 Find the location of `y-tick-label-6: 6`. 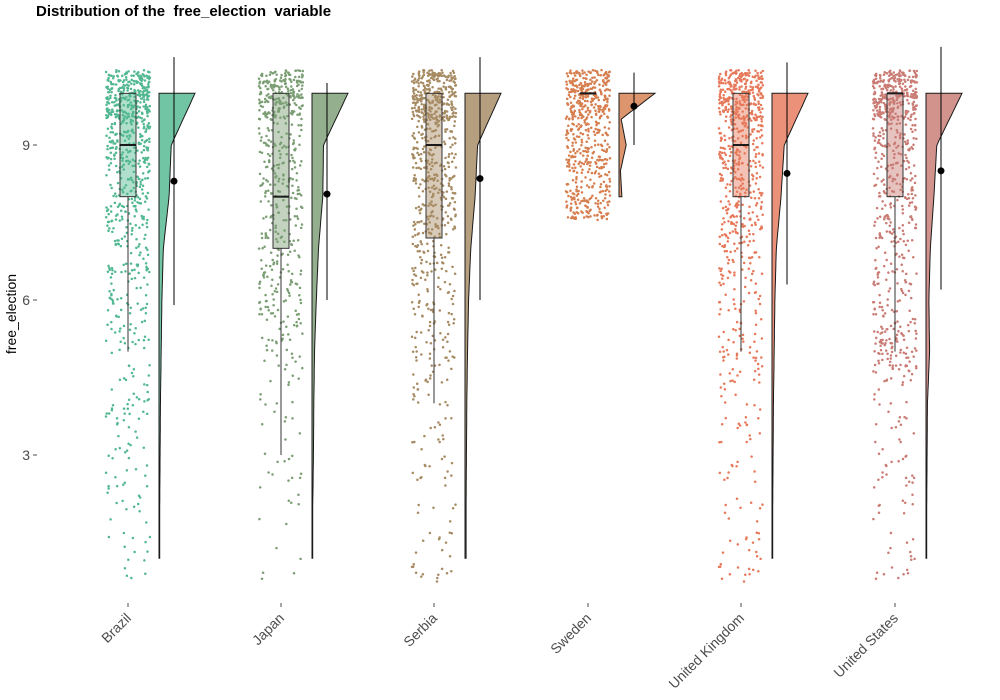

y-tick-label-6: 6 is located at coordinates (26, 300).